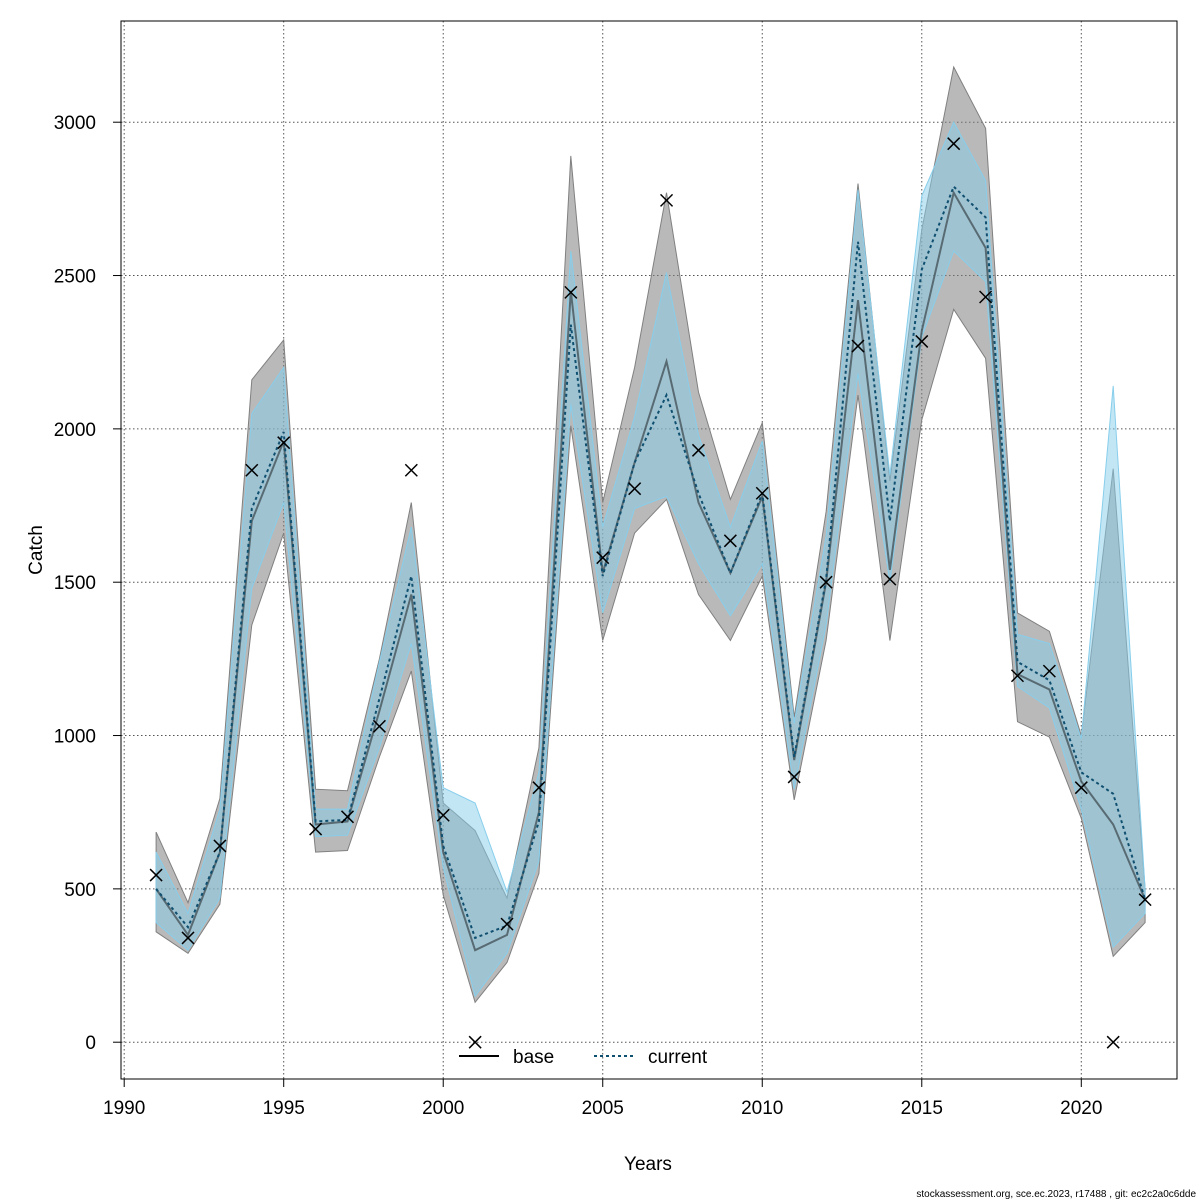 The height and width of the screenshot is (1200, 1200). I want to click on x-axis-title: Years, so click(648, 1164).